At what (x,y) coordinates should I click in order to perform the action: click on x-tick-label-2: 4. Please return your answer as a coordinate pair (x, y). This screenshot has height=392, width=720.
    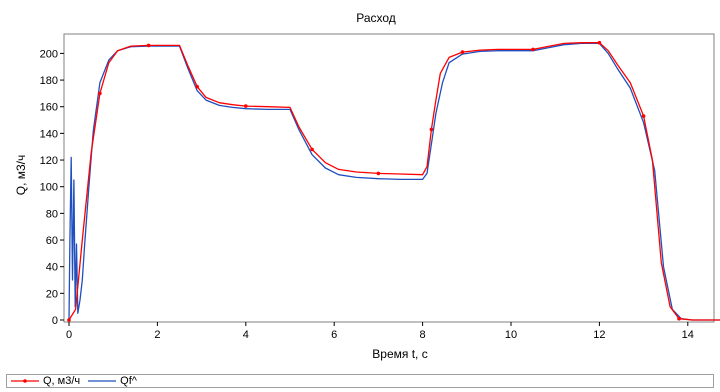
    Looking at the image, I should click on (246, 335).